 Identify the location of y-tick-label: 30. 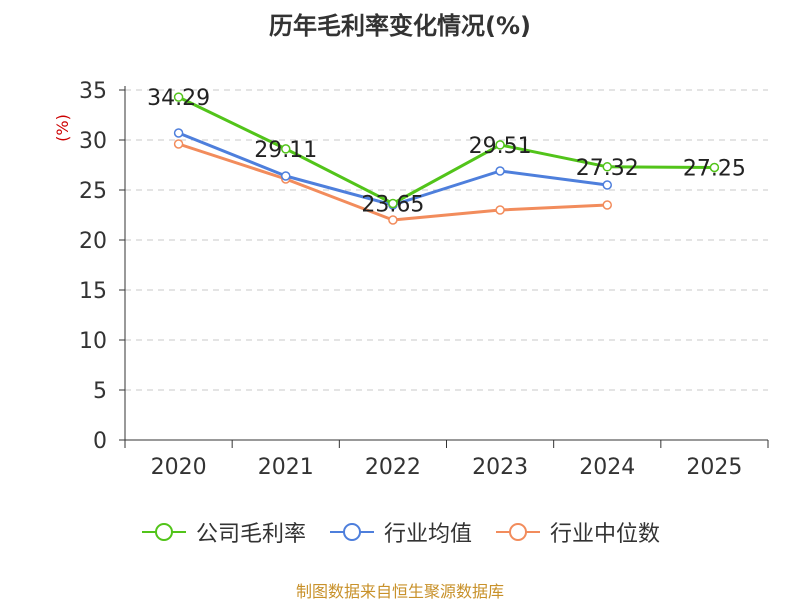
(93, 141).